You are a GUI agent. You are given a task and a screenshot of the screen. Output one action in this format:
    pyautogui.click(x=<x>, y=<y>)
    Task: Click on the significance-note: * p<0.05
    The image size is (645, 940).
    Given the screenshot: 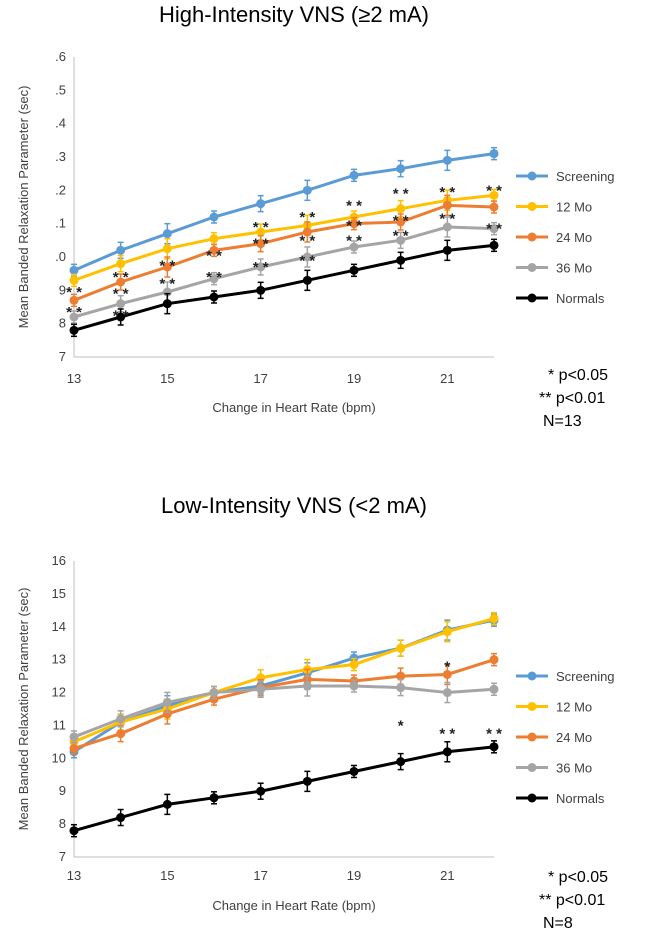 What is the action you would take?
    pyautogui.click(x=578, y=375)
    